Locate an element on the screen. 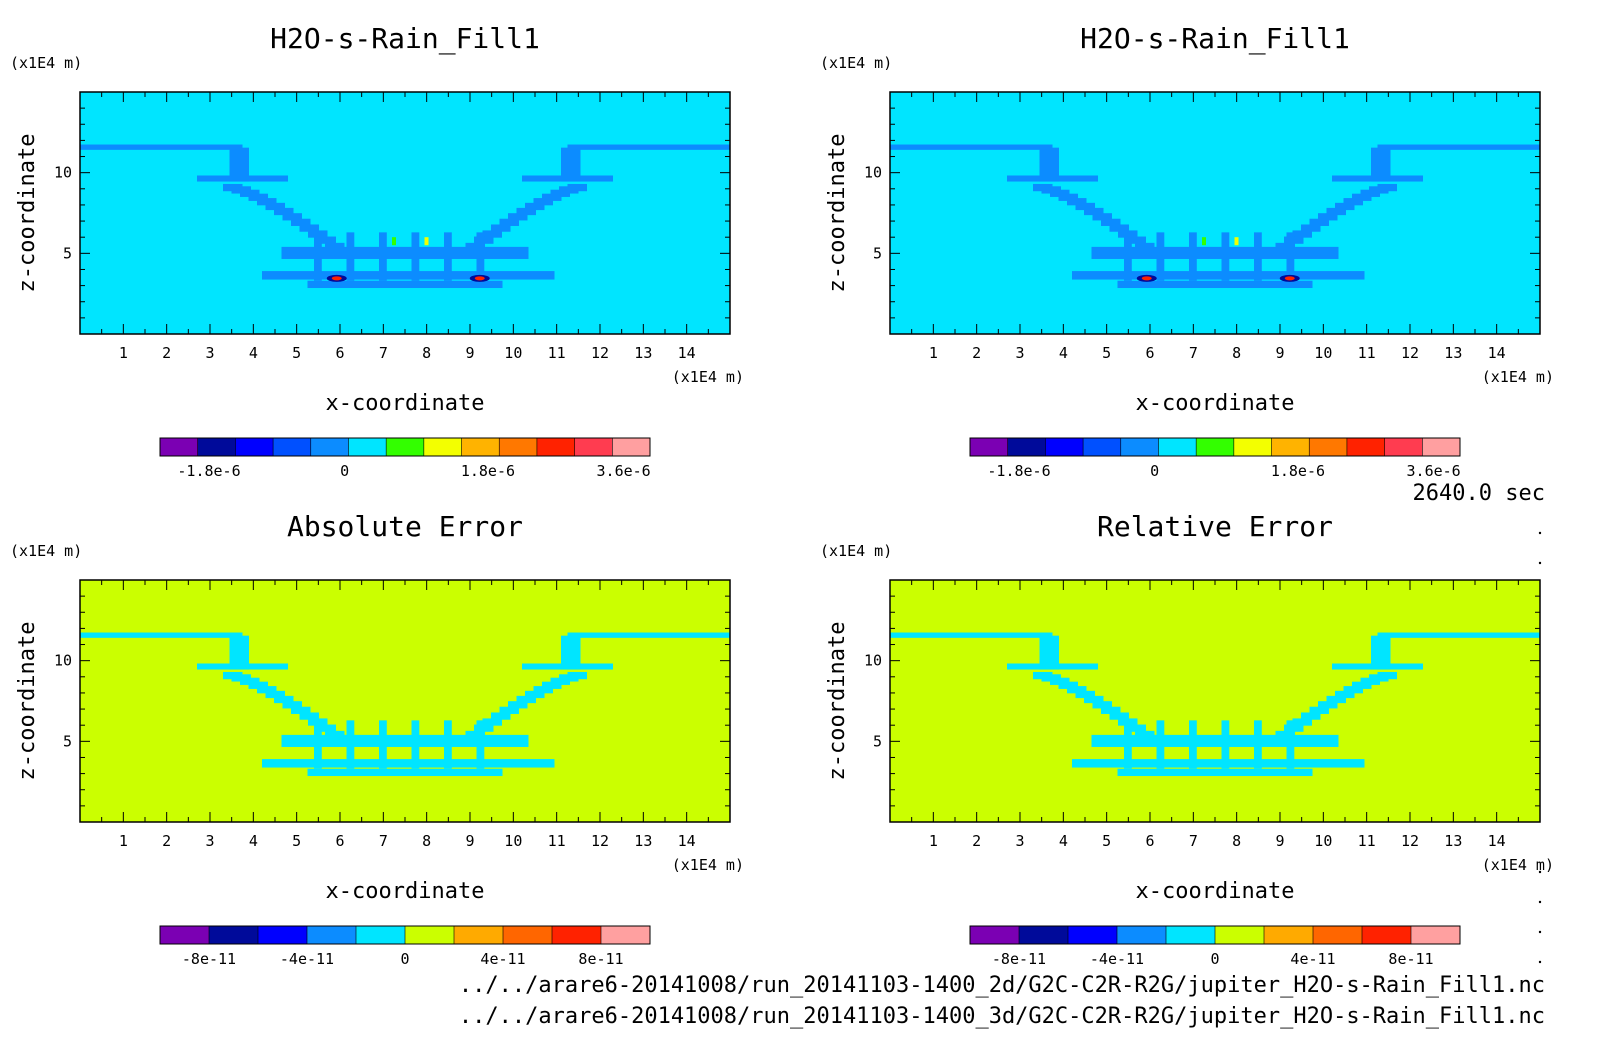 This screenshot has width=1604, height=1054. field-hot-left is located at coordinates (1146, 278).